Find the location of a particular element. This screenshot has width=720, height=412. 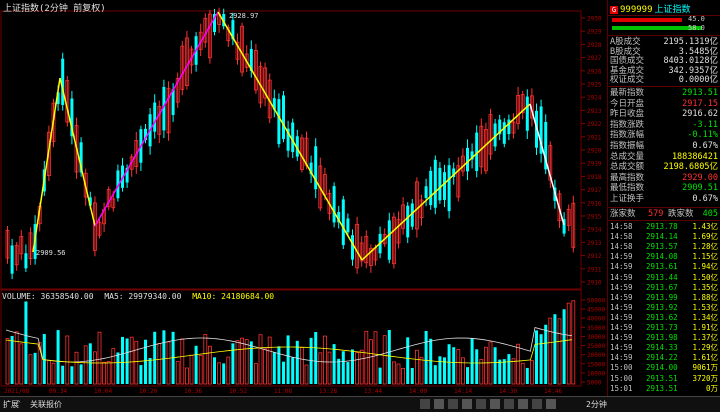

tick-price: 2914.14 is located at coordinates (662, 237).